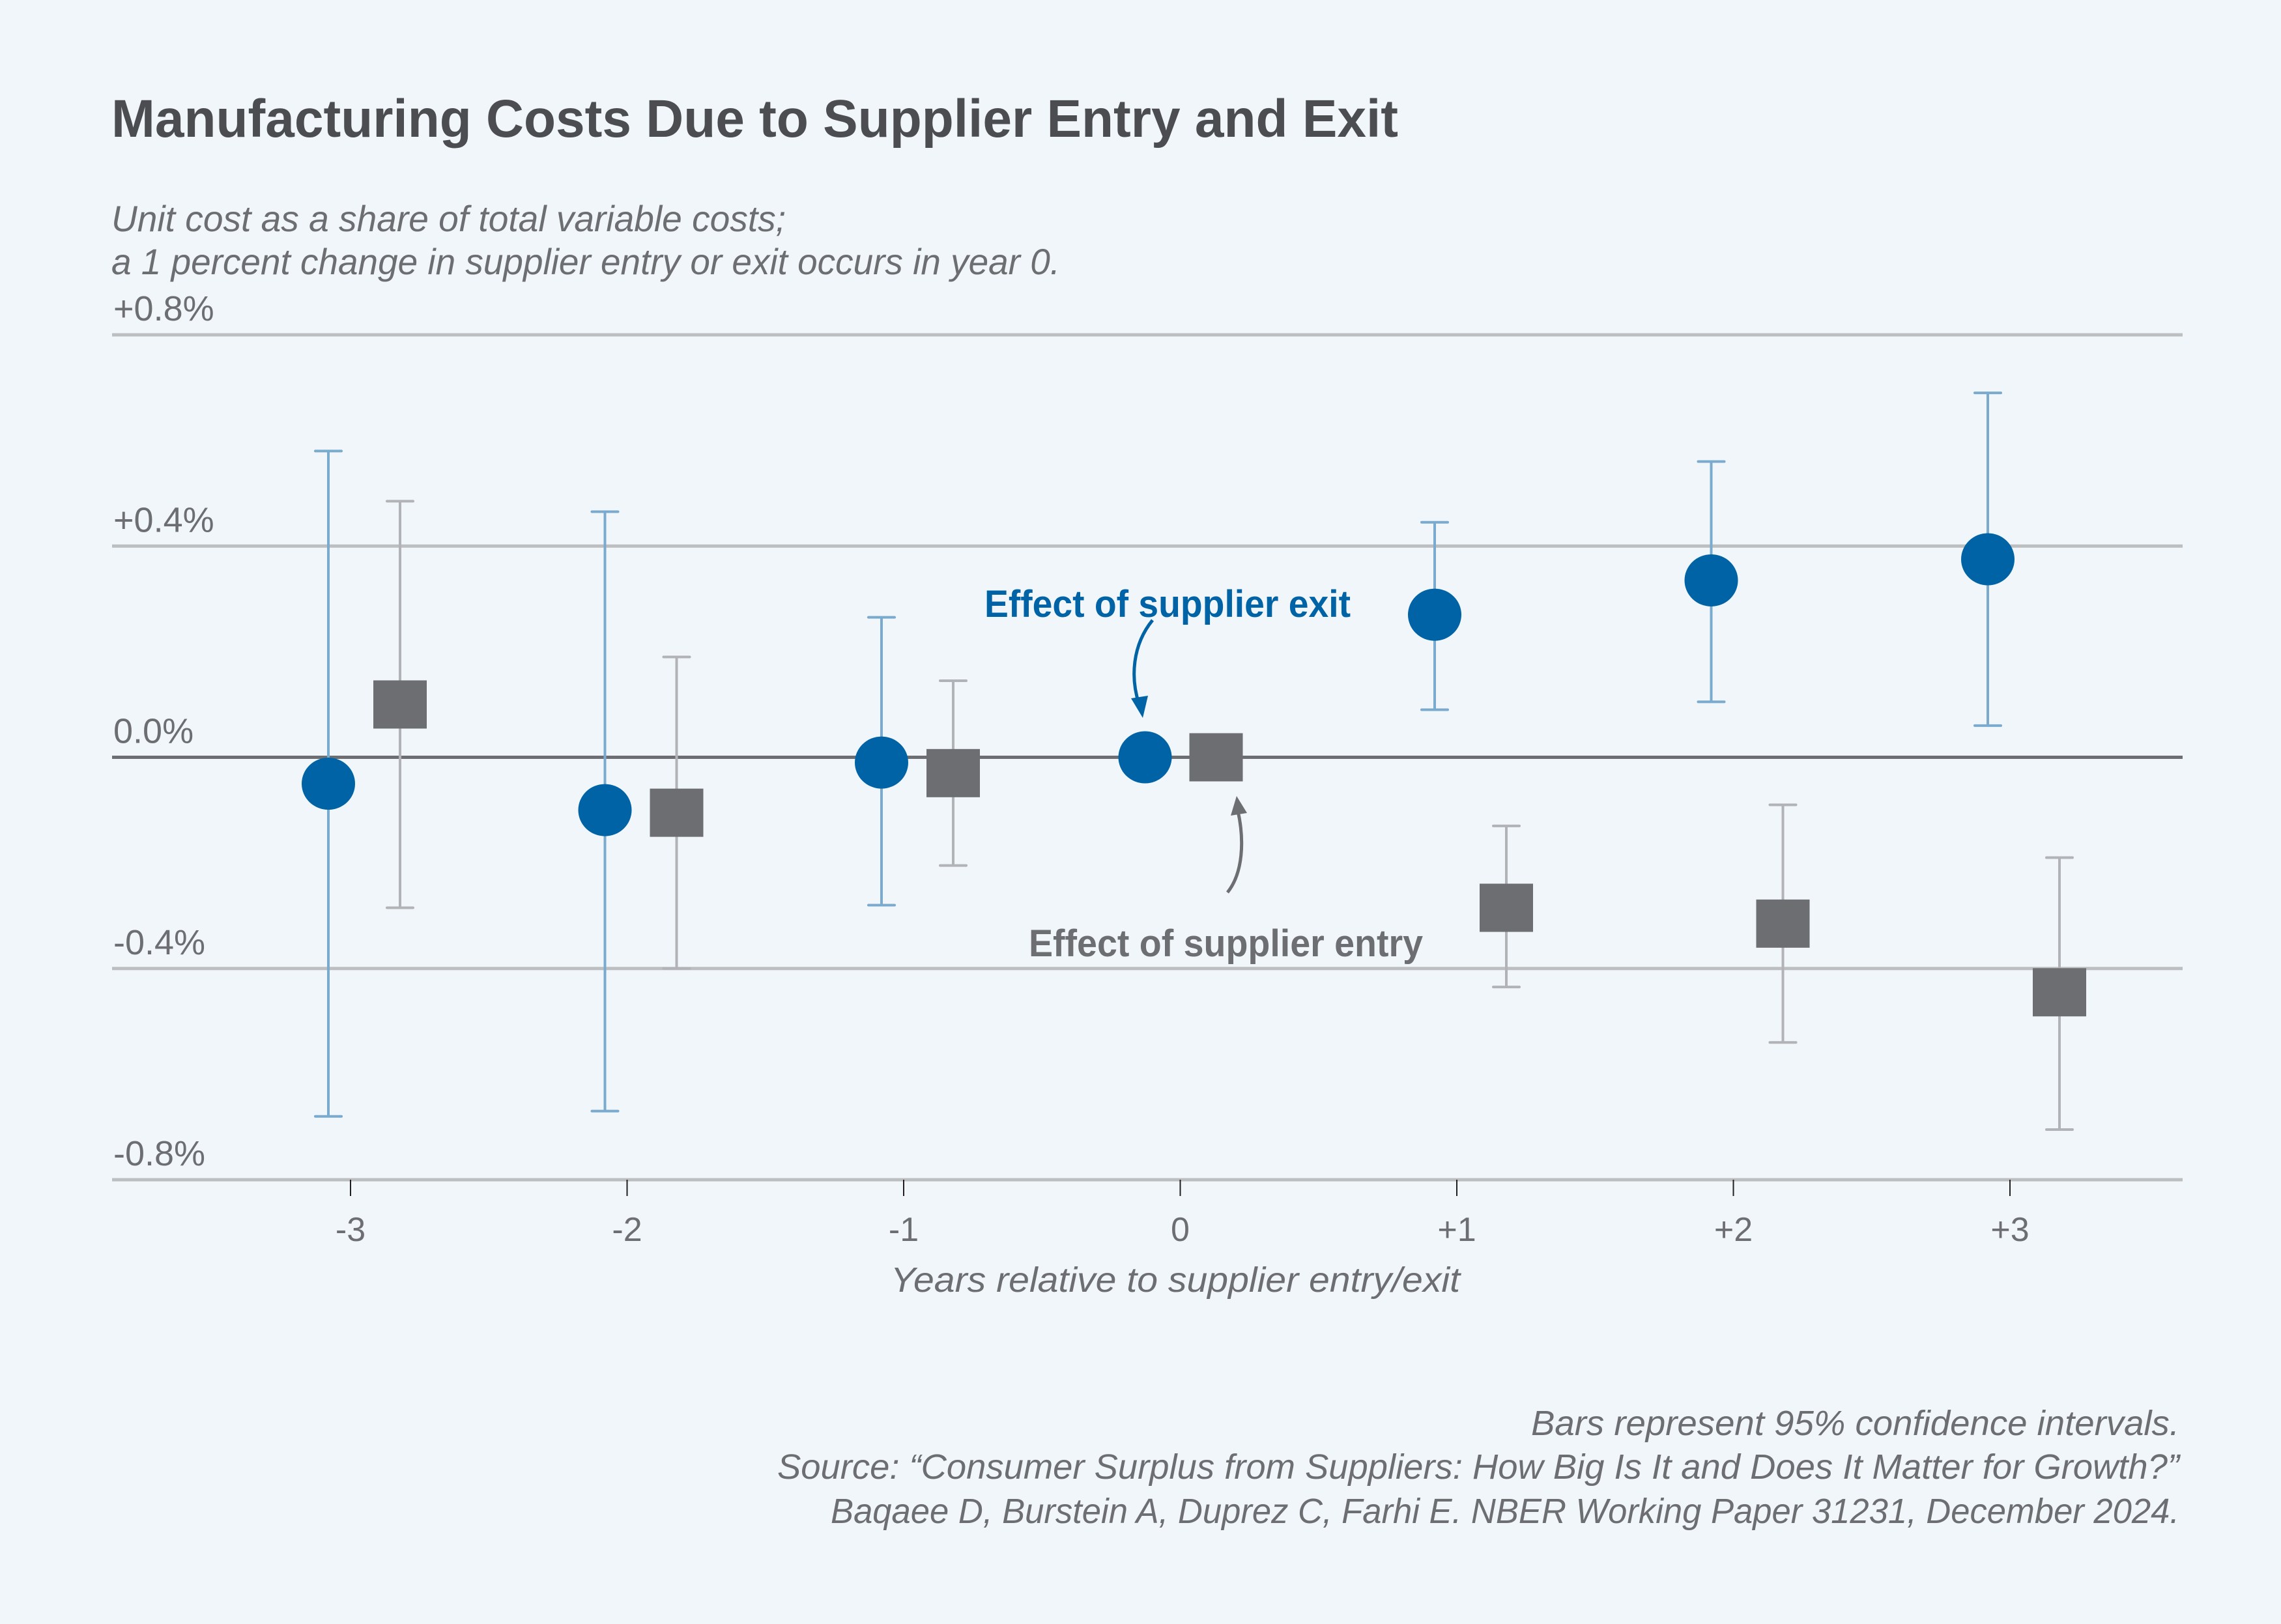  Describe the element at coordinates (2009, 1230) in the screenshot. I see `x-tick-label: +3` at that location.